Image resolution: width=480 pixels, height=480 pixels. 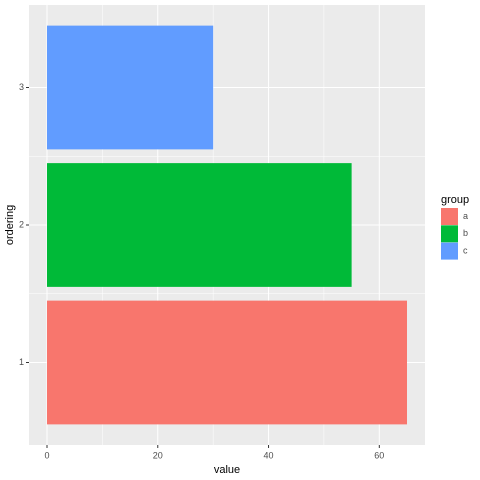 I want to click on y-tick-label: 2, so click(x=21, y=224).